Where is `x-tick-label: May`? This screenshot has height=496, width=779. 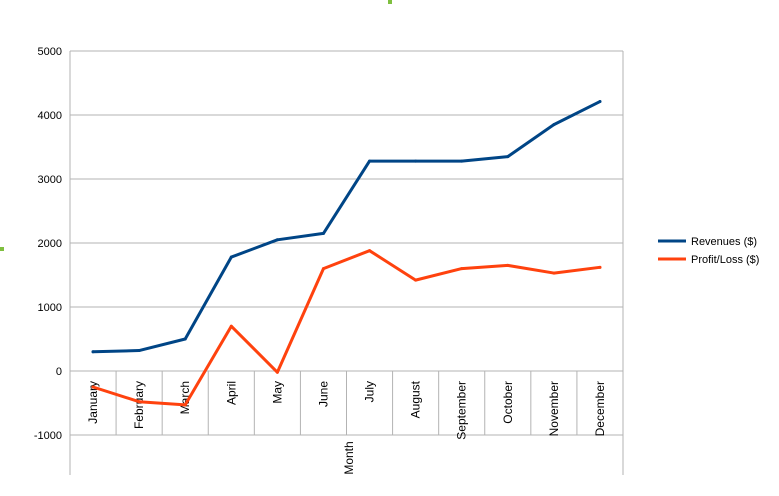 x-tick-label: May is located at coordinates (277, 392).